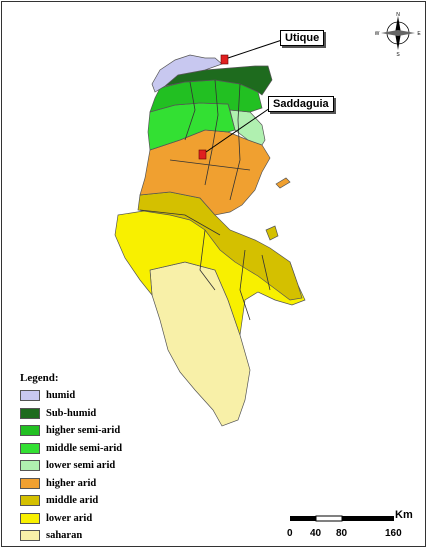 The height and width of the screenshot is (550, 429). I want to click on utique-leader, so click(255, 49).